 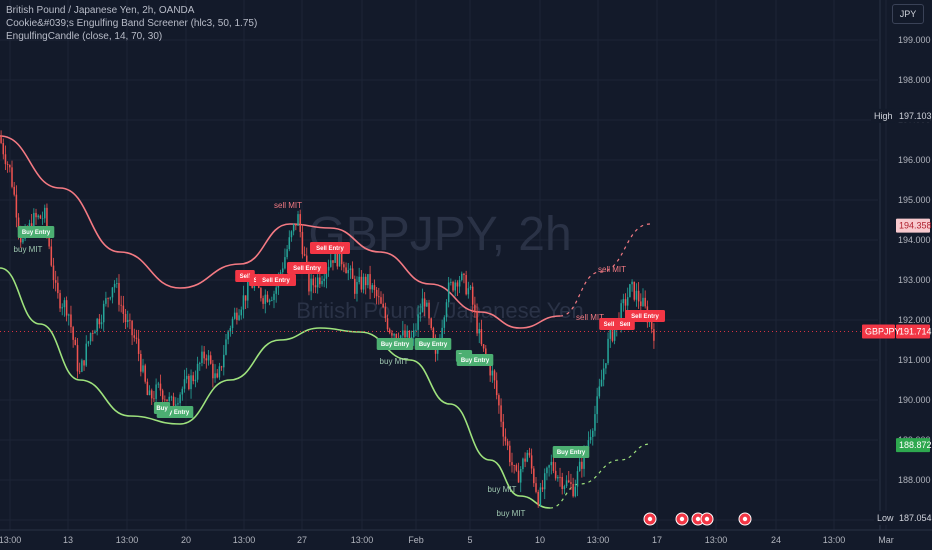 I want to click on price-tick-label: 192.000, so click(x=914, y=320).